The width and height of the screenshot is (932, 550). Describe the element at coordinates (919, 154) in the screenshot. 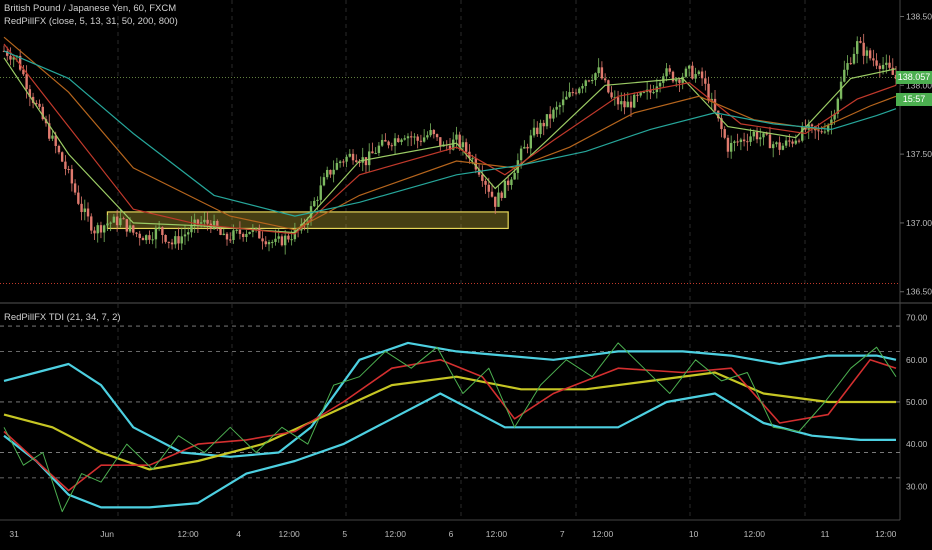

I see `price-tick-label: 137.500` at that location.